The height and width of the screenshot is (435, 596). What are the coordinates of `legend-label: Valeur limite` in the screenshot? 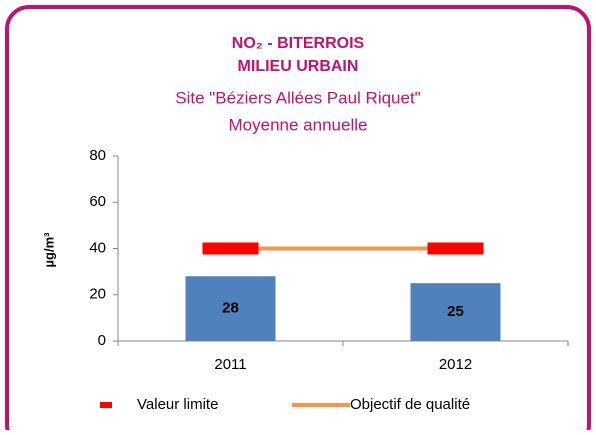 It's located at (177, 404).